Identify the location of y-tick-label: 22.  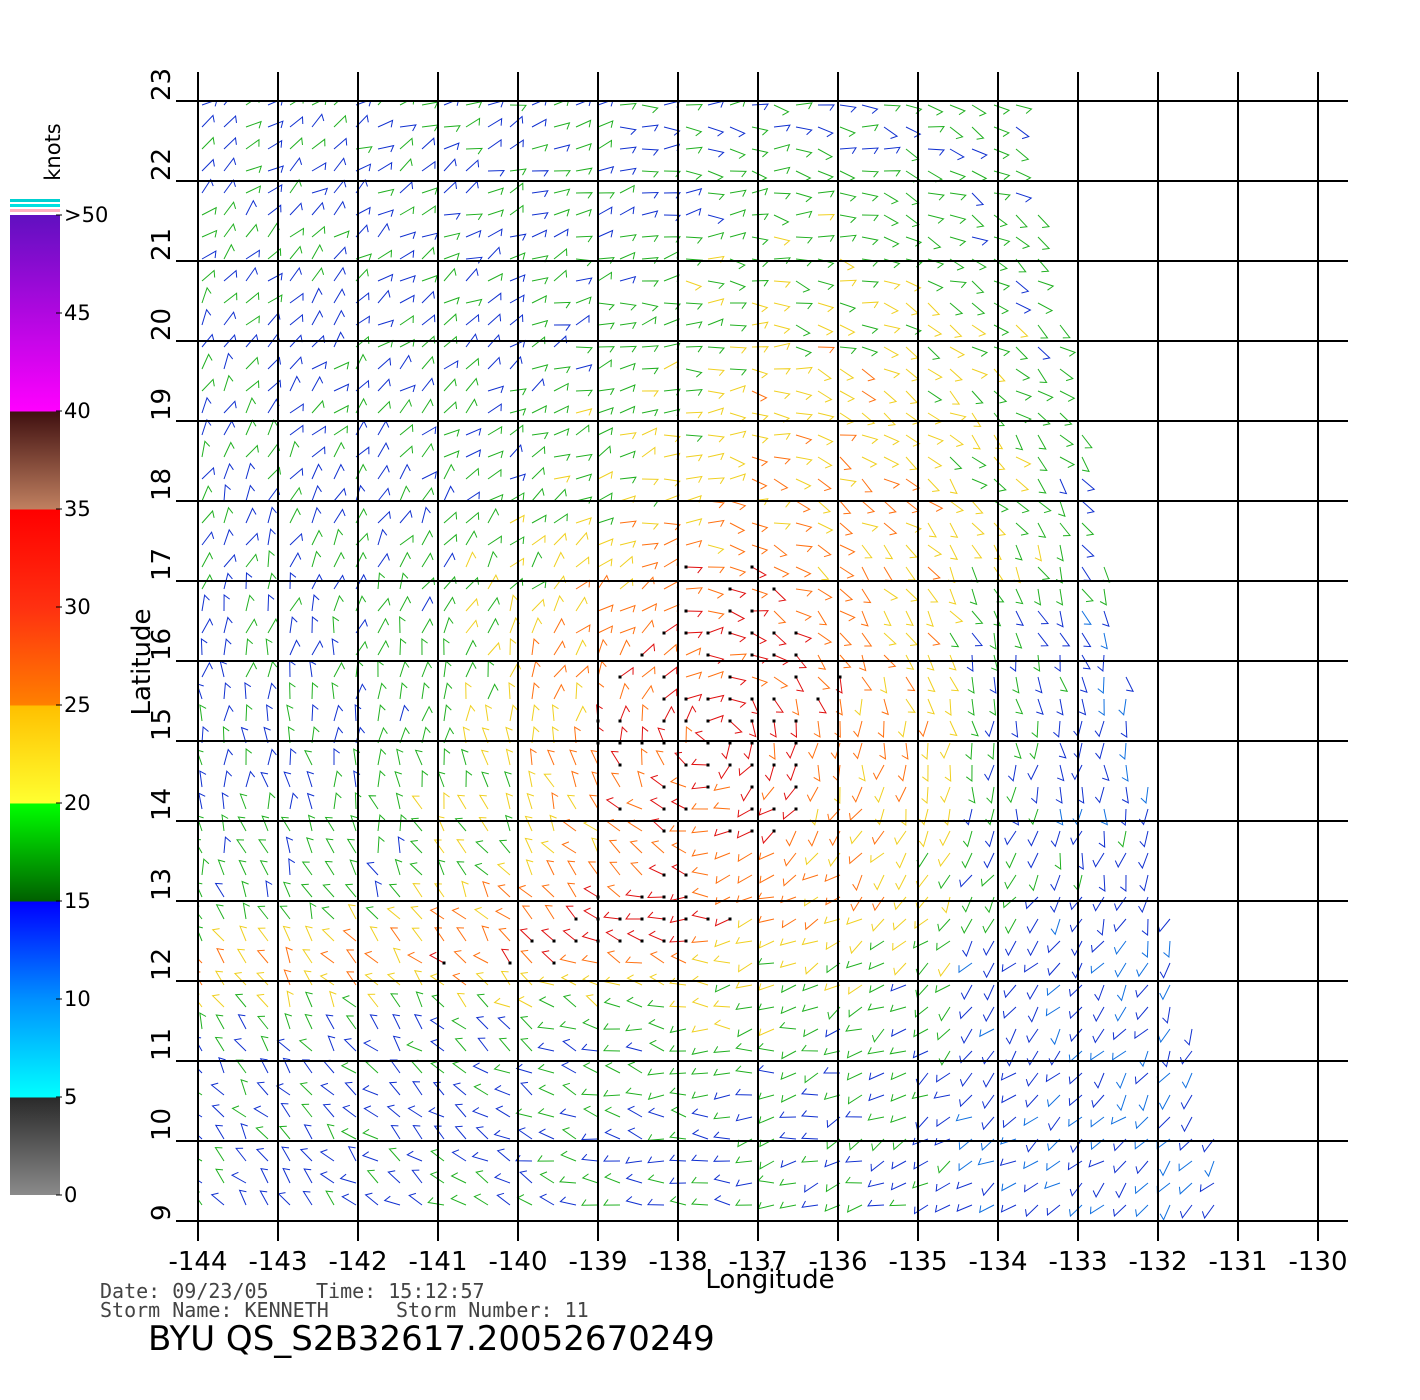
(162, 164).